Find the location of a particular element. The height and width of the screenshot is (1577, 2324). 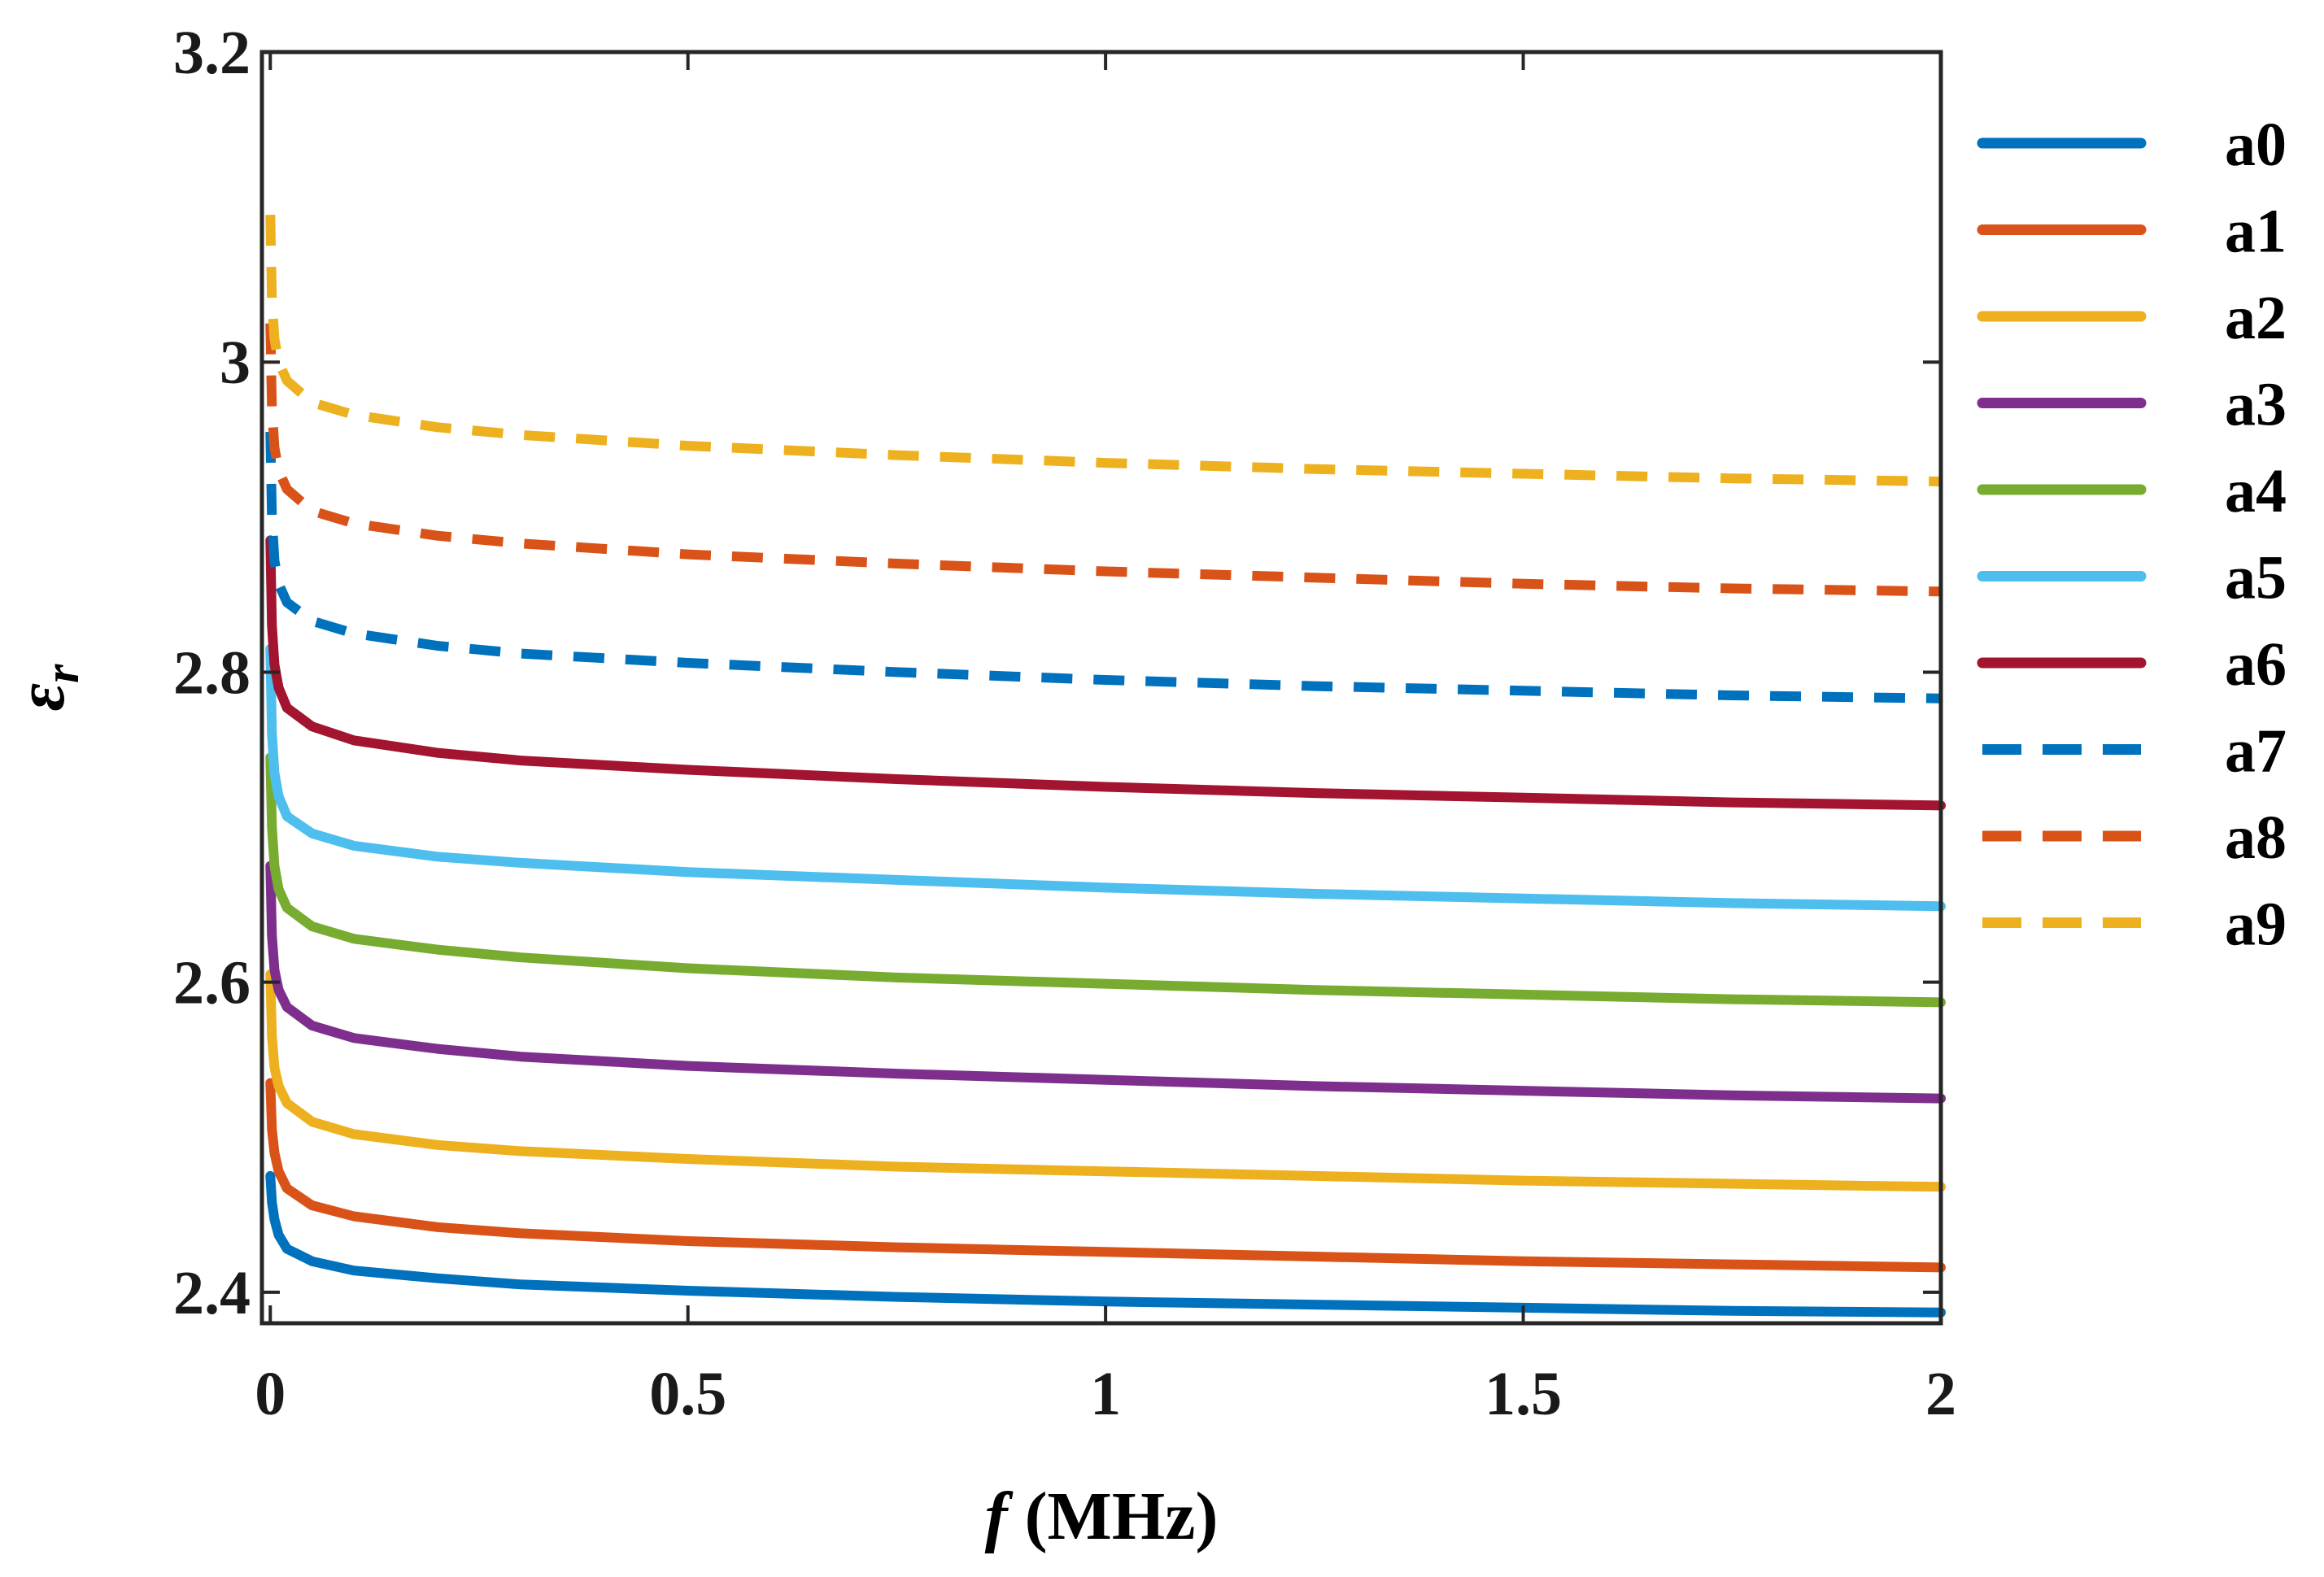

series-line-a3 is located at coordinates (1106, 982).